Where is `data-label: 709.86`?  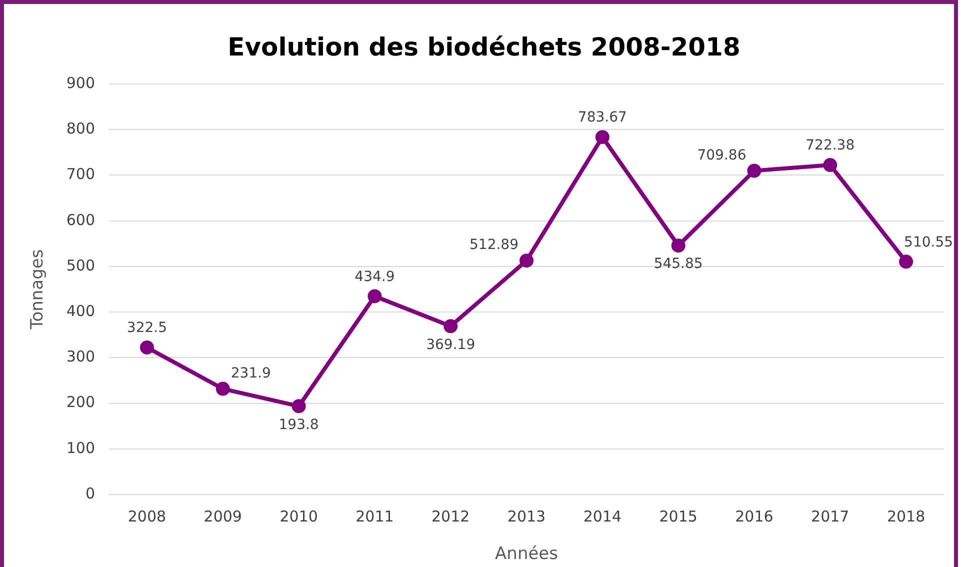
data-label: 709.86 is located at coordinates (721, 155).